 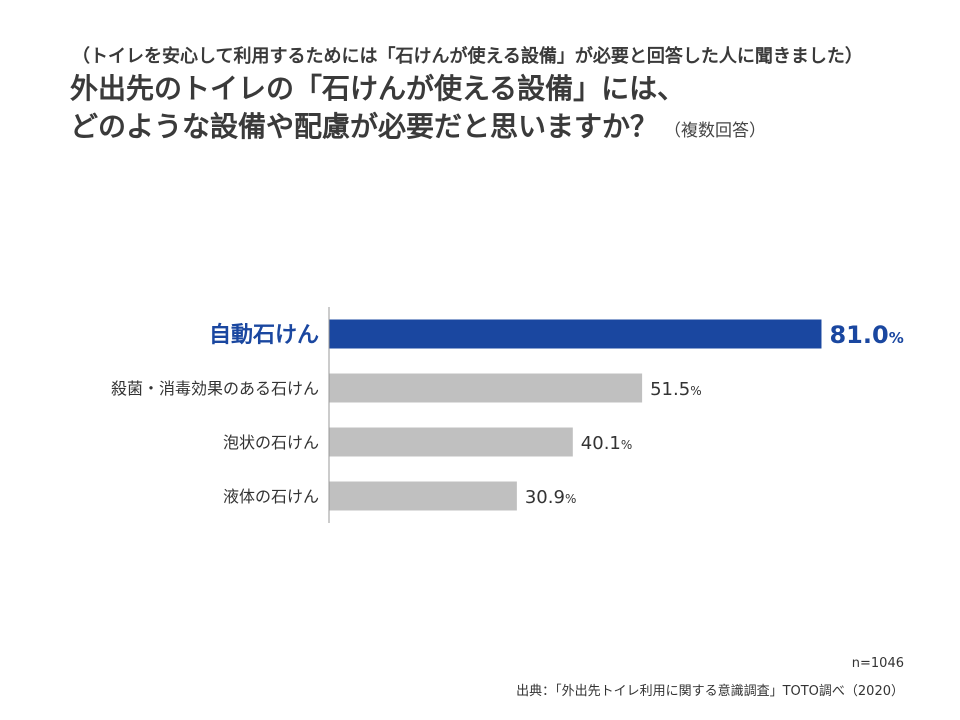 I want to click on title-line-2-text: どのような設備や配慮が必要だと思いますか？, so click(x=364, y=126).